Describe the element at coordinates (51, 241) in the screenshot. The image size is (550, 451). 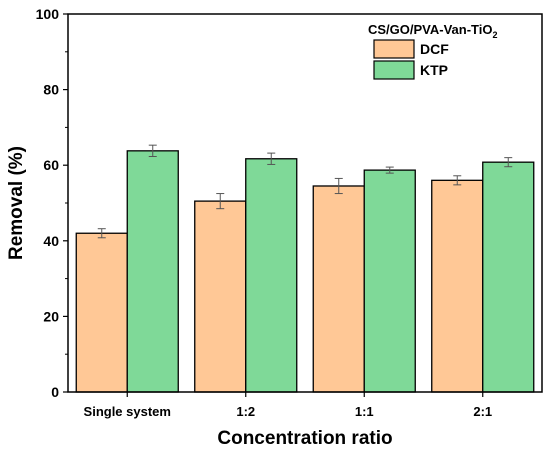
I see `y-tick-label-40: 40` at that location.